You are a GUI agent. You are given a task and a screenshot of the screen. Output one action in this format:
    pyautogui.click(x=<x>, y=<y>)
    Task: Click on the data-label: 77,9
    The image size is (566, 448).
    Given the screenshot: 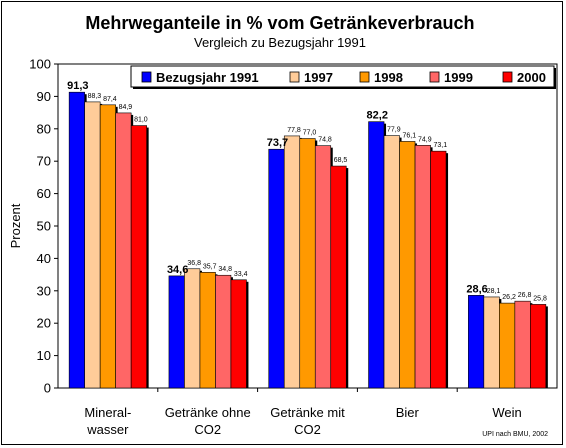 What is the action you would take?
    pyautogui.click(x=394, y=130)
    